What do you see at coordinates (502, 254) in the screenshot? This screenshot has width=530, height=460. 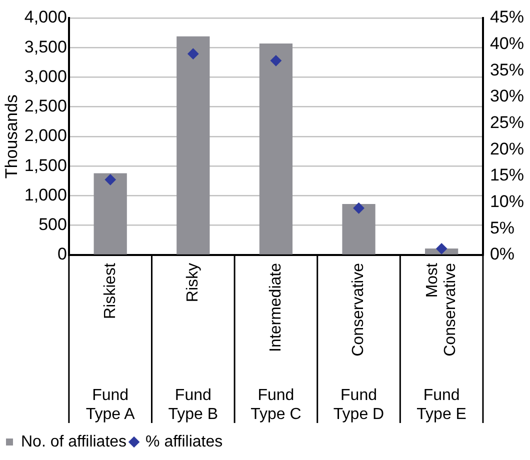 I see `y2-tick-label: 0%` at bounding box center [502, 254].